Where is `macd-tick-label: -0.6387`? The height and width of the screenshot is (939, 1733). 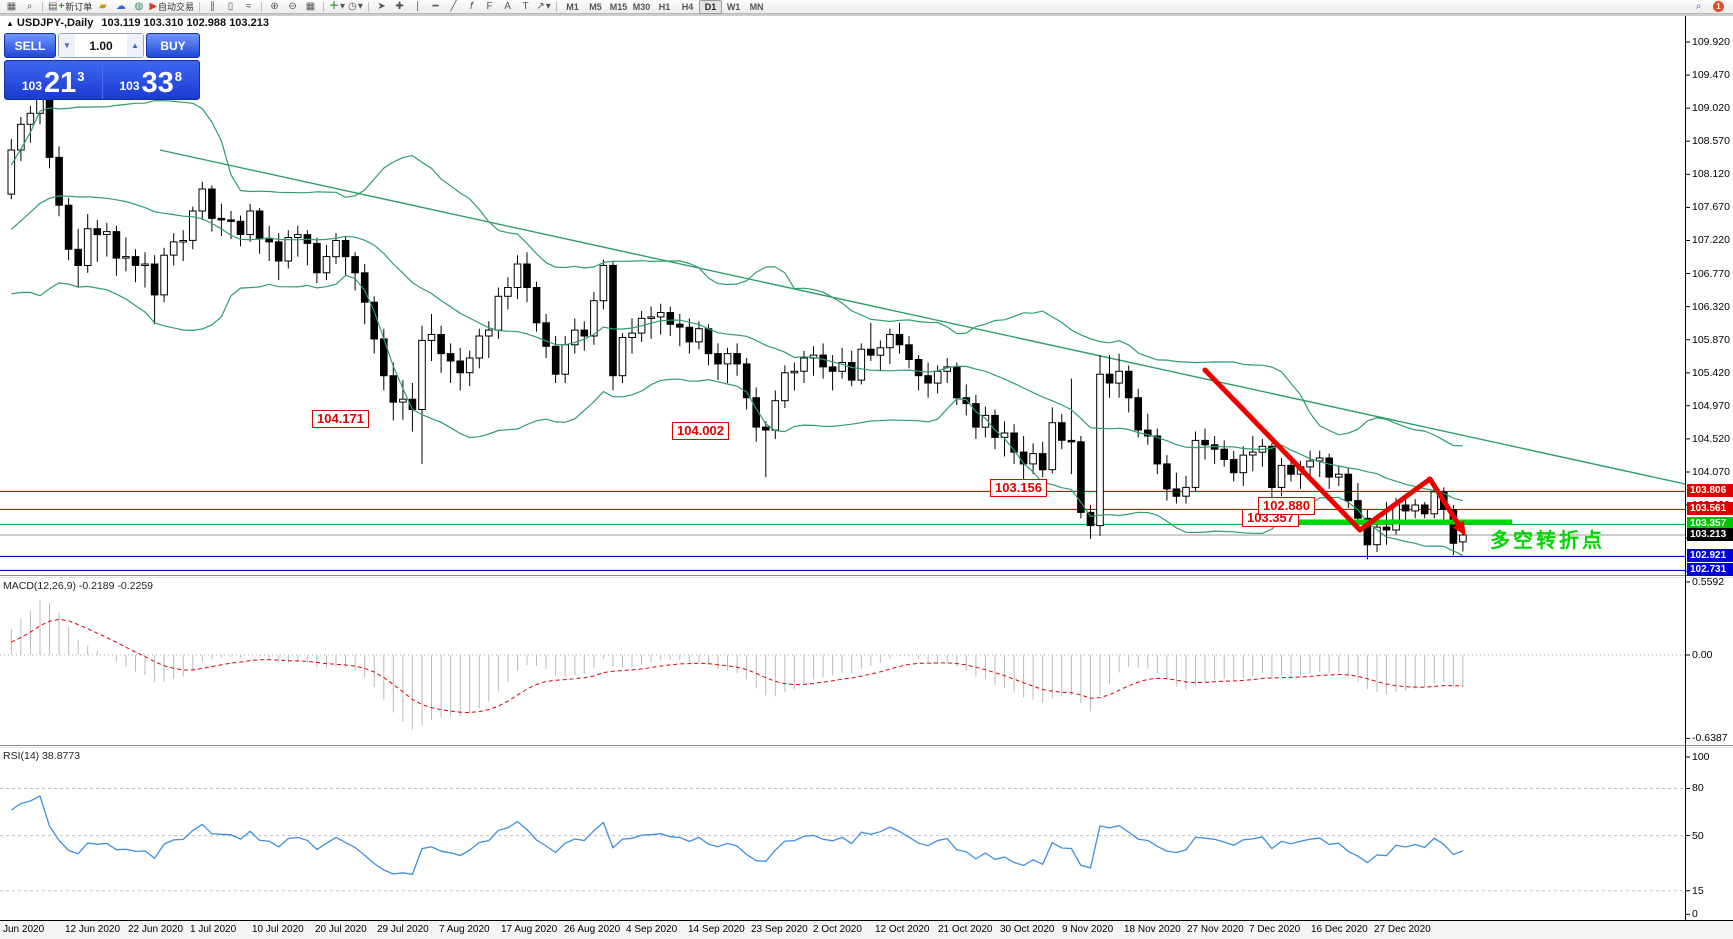 macd-tick-label: -0.6387 is located at coordinates (1710, 738).